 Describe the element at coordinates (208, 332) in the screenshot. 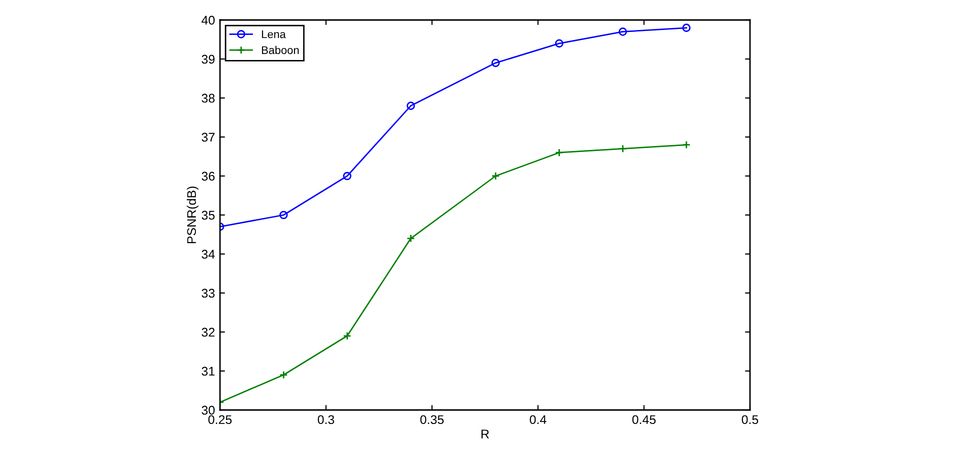

I see `y-tick-label: 32` at that location.